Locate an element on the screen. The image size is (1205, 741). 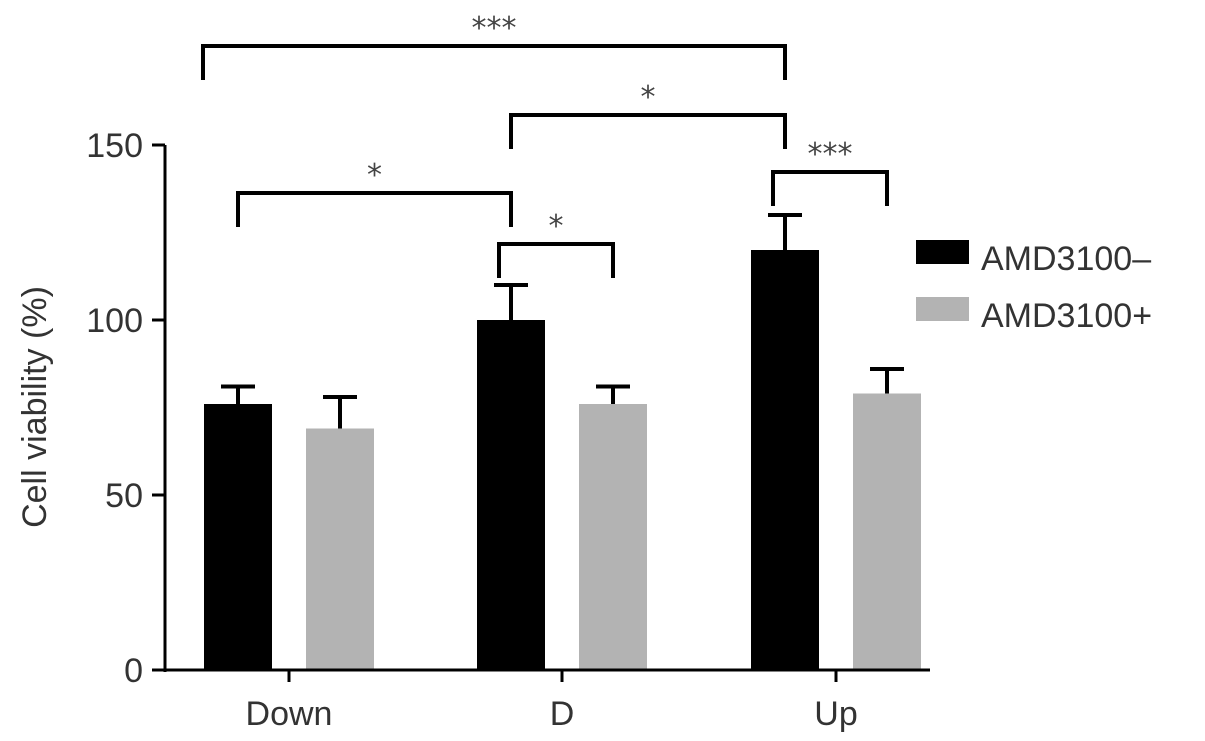
y-axis-title: Cell viability (%) is located at coordinates (35, 407).